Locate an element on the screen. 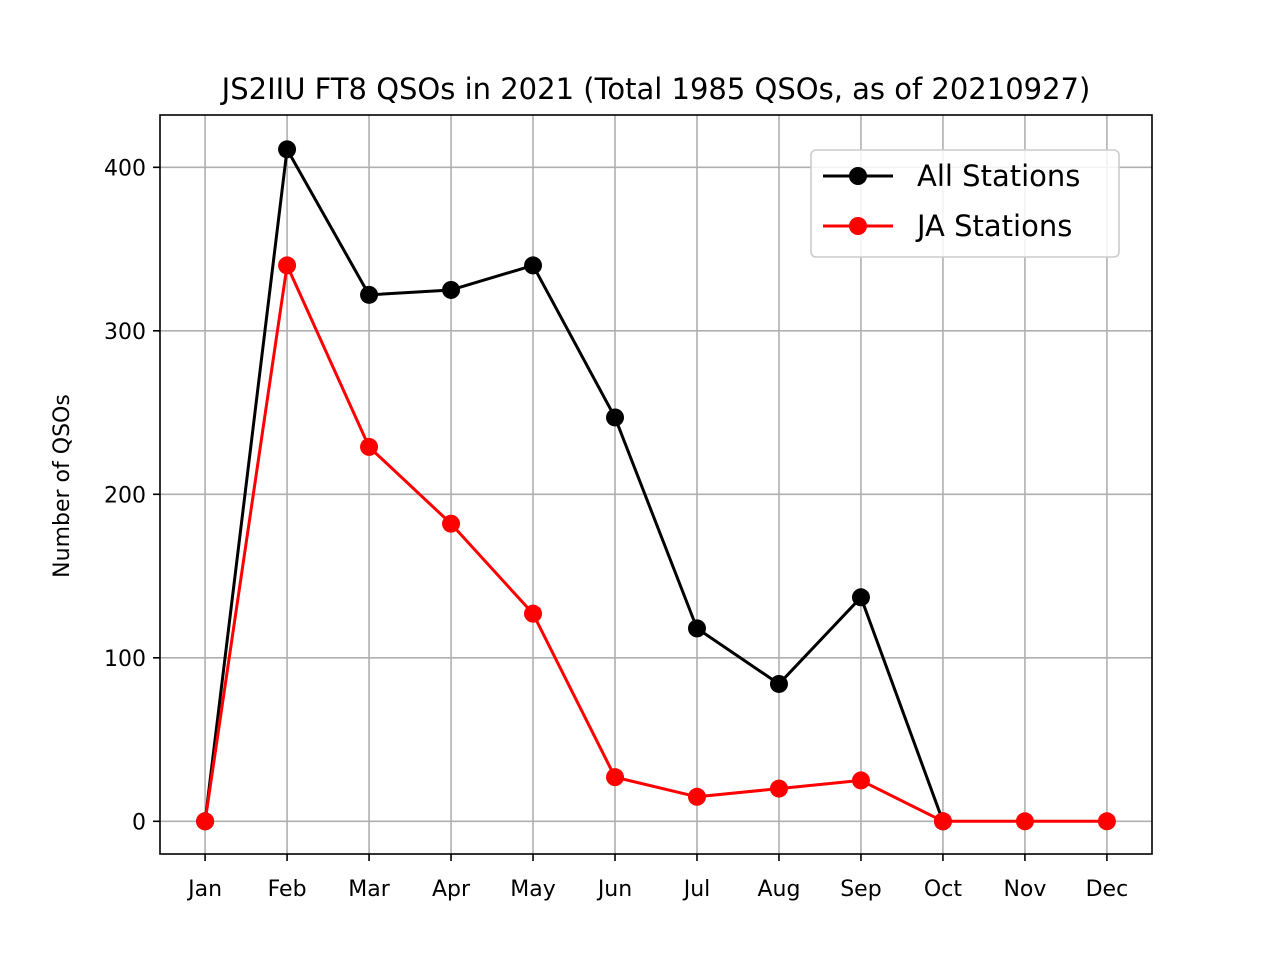  x-tick-label: Feb is located at coordinates (287, 889).